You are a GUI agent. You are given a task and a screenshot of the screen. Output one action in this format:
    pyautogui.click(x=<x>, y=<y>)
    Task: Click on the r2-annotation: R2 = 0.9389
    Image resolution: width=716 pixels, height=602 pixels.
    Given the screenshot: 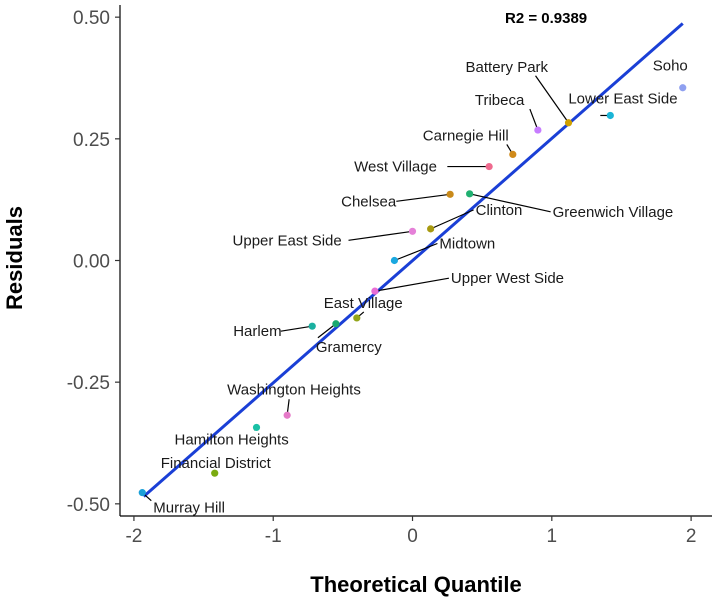 What is the action you would take?
    pyautogui.click(x=546, y=18)
    